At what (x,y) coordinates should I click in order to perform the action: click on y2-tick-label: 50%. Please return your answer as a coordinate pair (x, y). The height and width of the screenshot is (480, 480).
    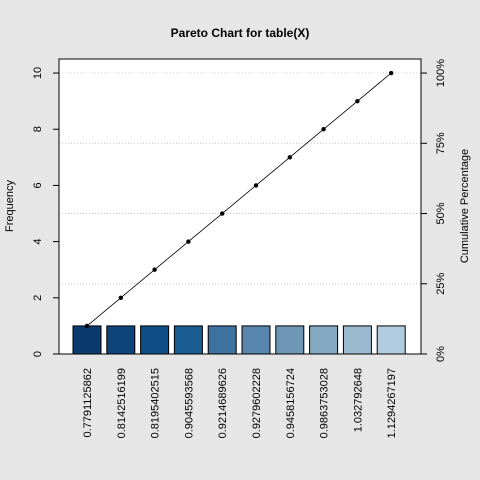
    Looking at the image, I should click on (441, 213).